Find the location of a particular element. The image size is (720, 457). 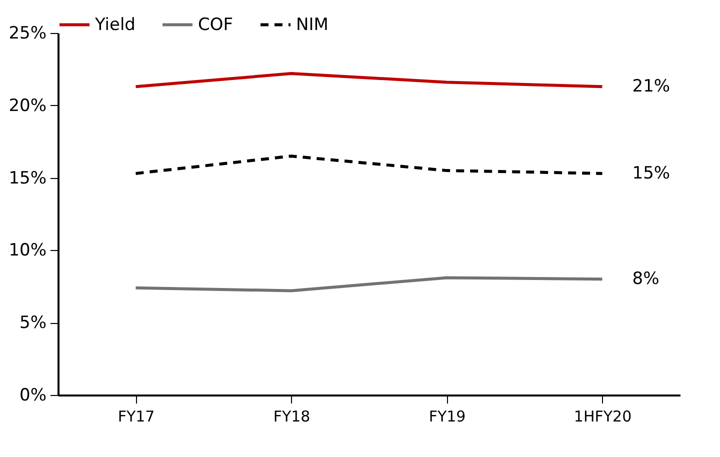

data-label: 15% is located at coordinates (651, 173).